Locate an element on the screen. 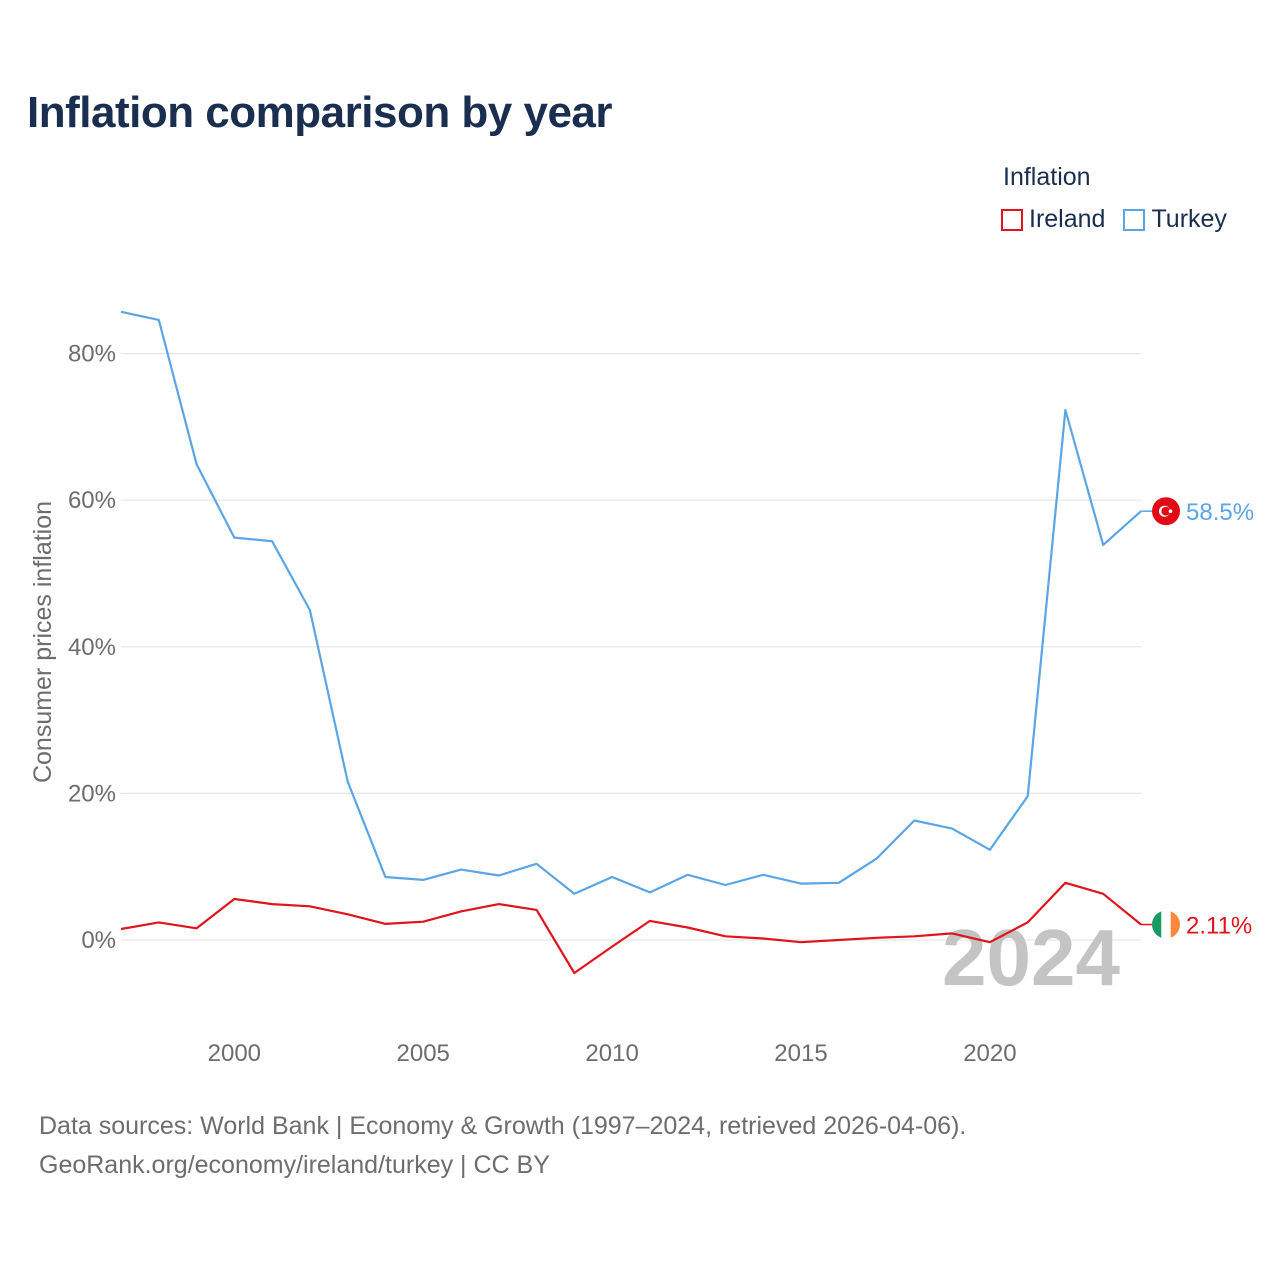 The width and height of the screenshot is (1280, 1280). y-tick-label: 0% is located at coordinates (98, 940).